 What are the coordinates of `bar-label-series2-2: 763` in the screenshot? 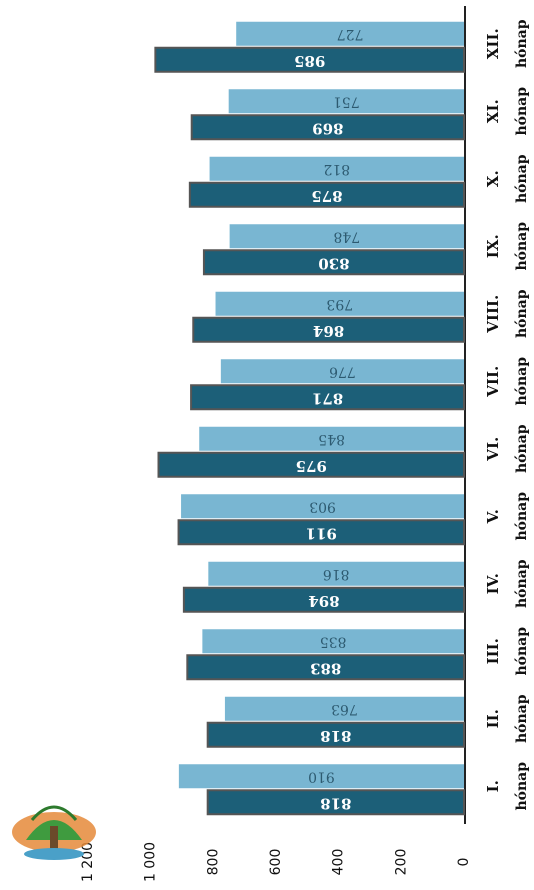 It's located at (344, 709).